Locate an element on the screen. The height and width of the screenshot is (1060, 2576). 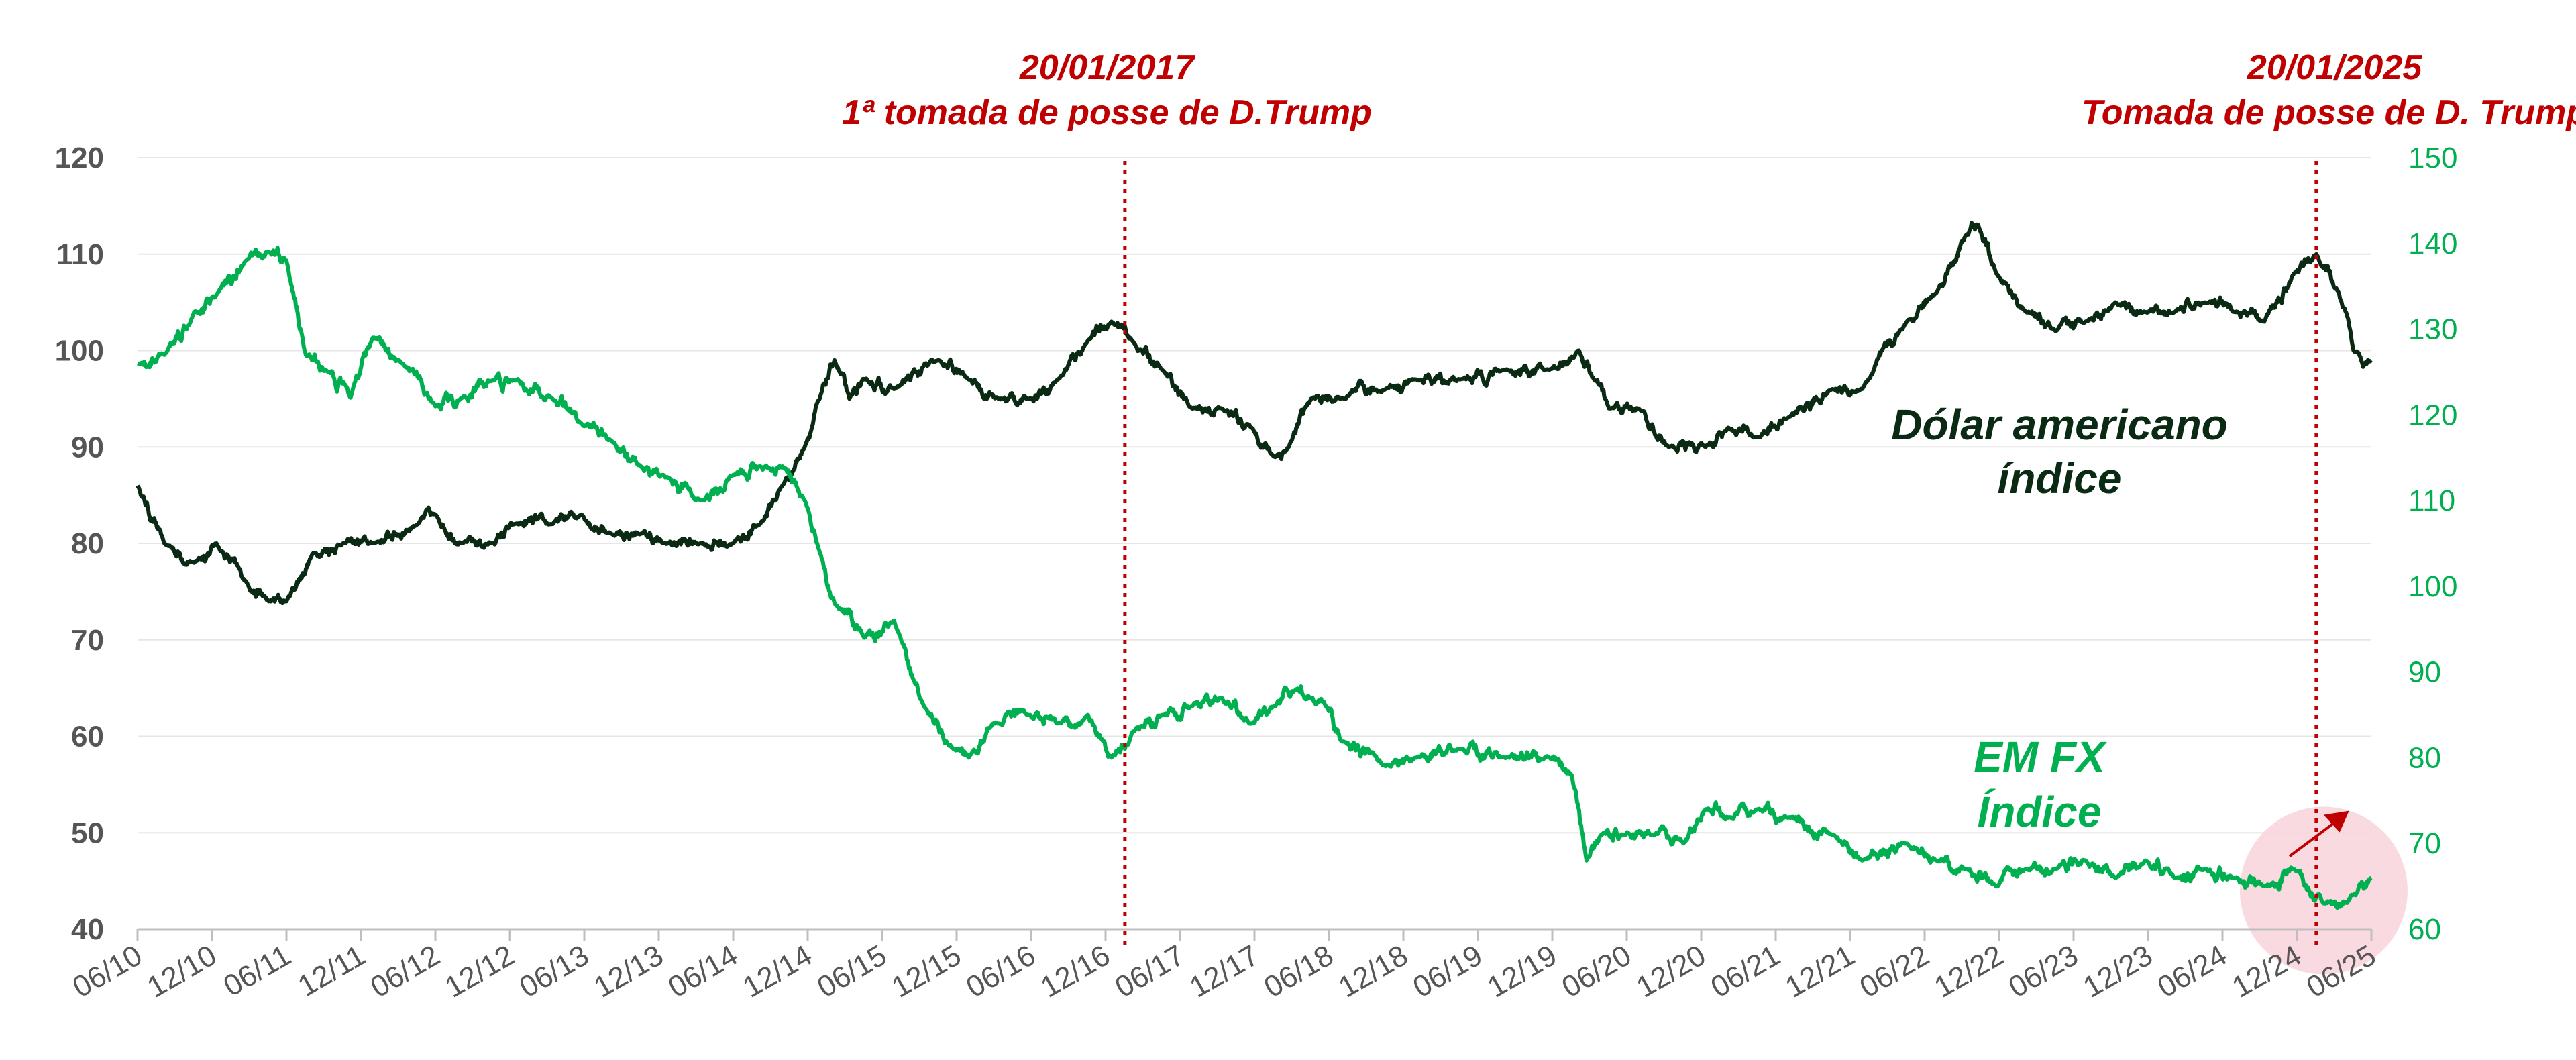
y-right-tick-label: 110 is located at coordinates (2431, 500).